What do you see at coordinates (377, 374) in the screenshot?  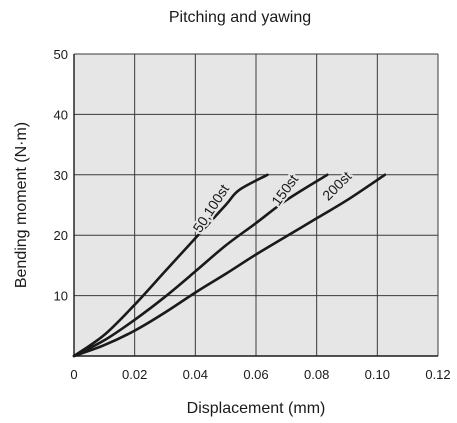 I see `x-tick-label: 0.10` at bounding box center [377, 374].